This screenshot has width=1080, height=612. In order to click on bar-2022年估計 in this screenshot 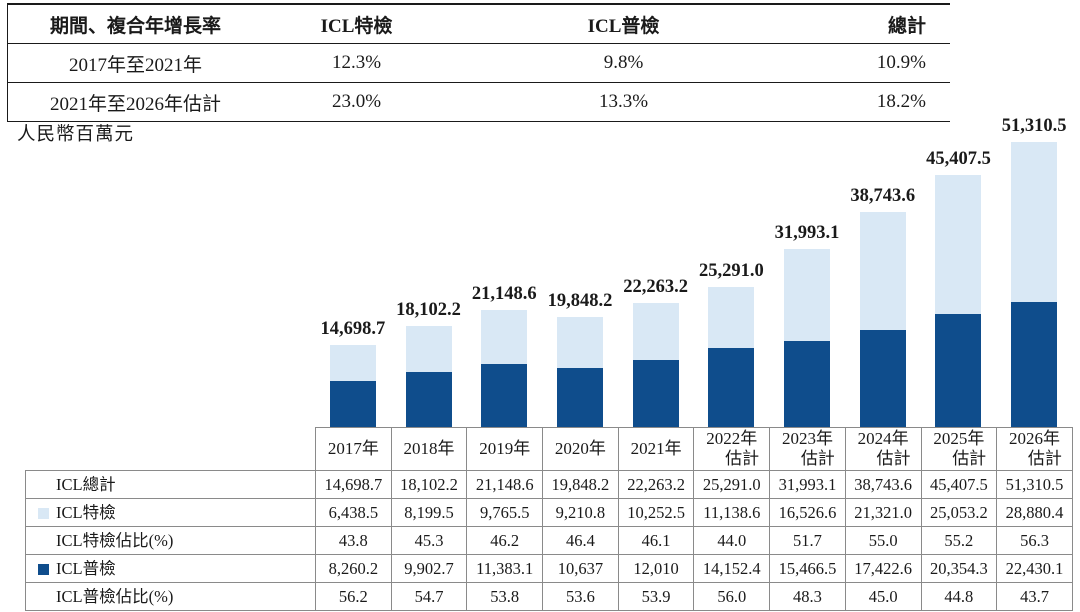, I will do `click(731, 356)`.